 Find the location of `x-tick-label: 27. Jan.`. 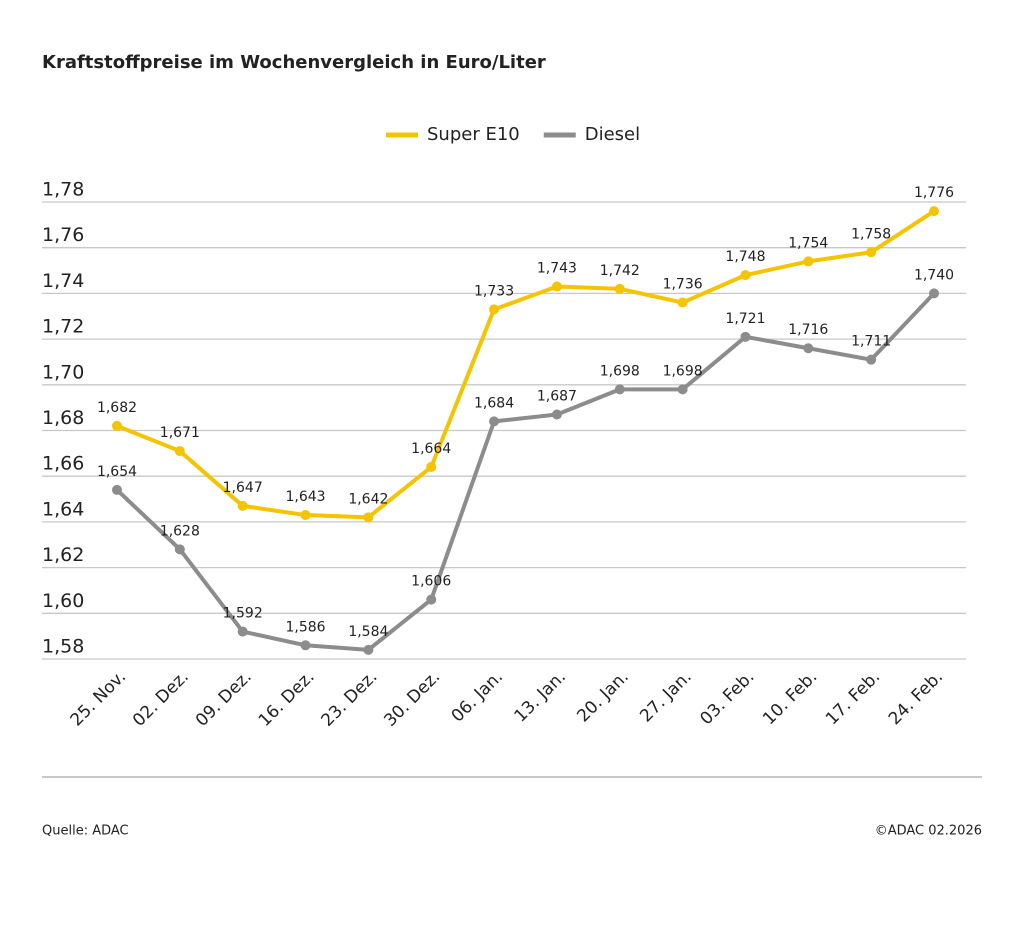

x-tick-label: 27. Jan. is located at coordinates (665, 696).